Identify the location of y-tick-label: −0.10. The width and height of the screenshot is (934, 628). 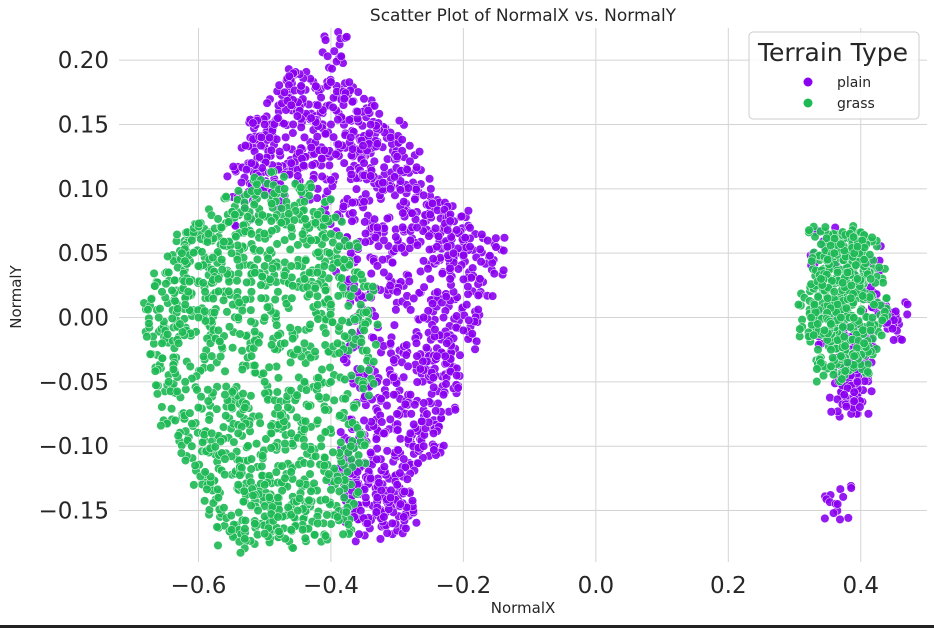
(74, 447).